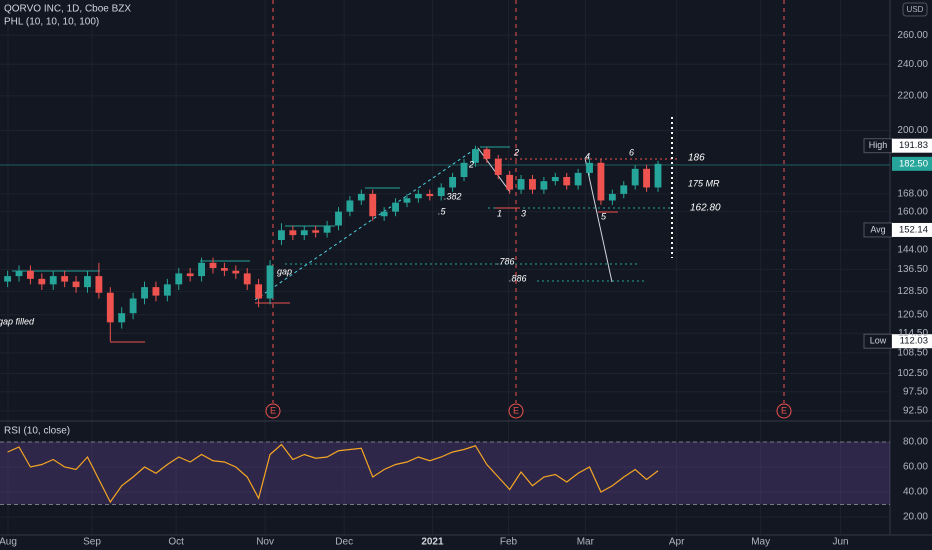  What do you see at coordinates (912, 194) in the screenshot?
I see `y-tick-label: 168.00` at bounding box center [912, 194].